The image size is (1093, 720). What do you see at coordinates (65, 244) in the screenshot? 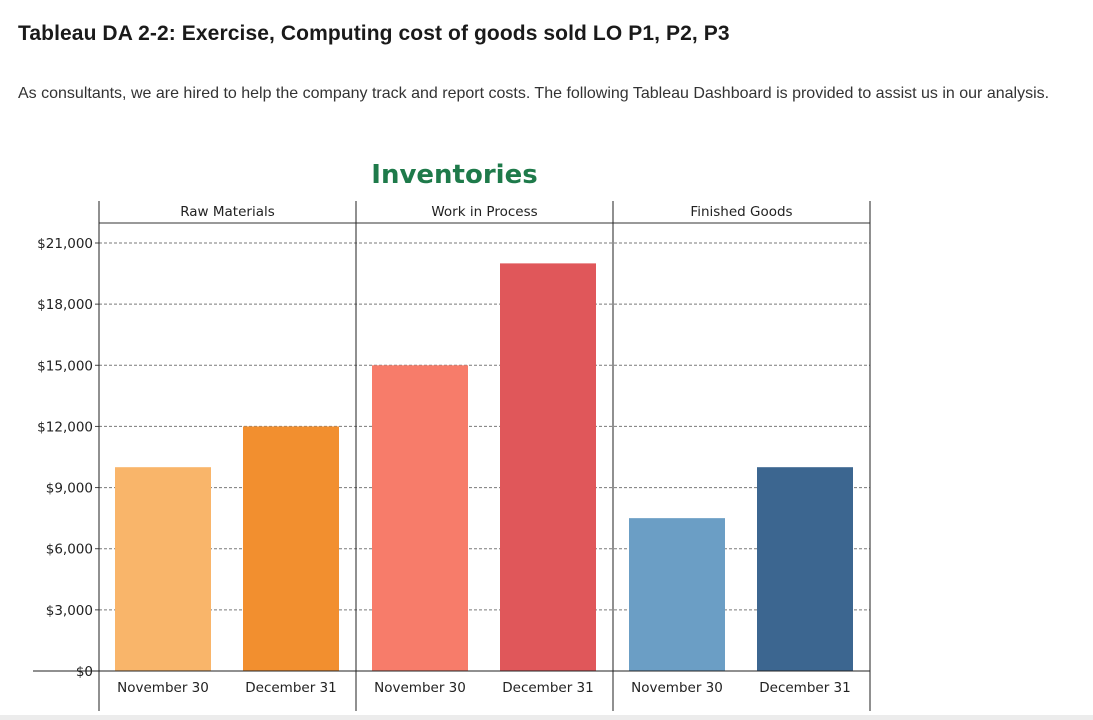
I see `y-tick-label: $21,000` at bounding box center [65, 244].